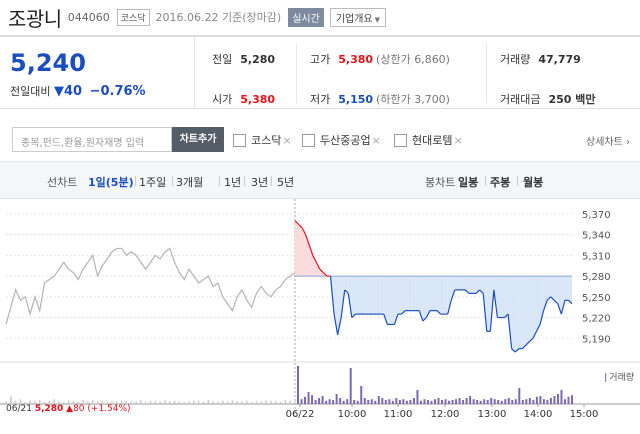 The image size is (640, 434). I want to click on compare-item: 코스닥 ×, so click(262, 140).